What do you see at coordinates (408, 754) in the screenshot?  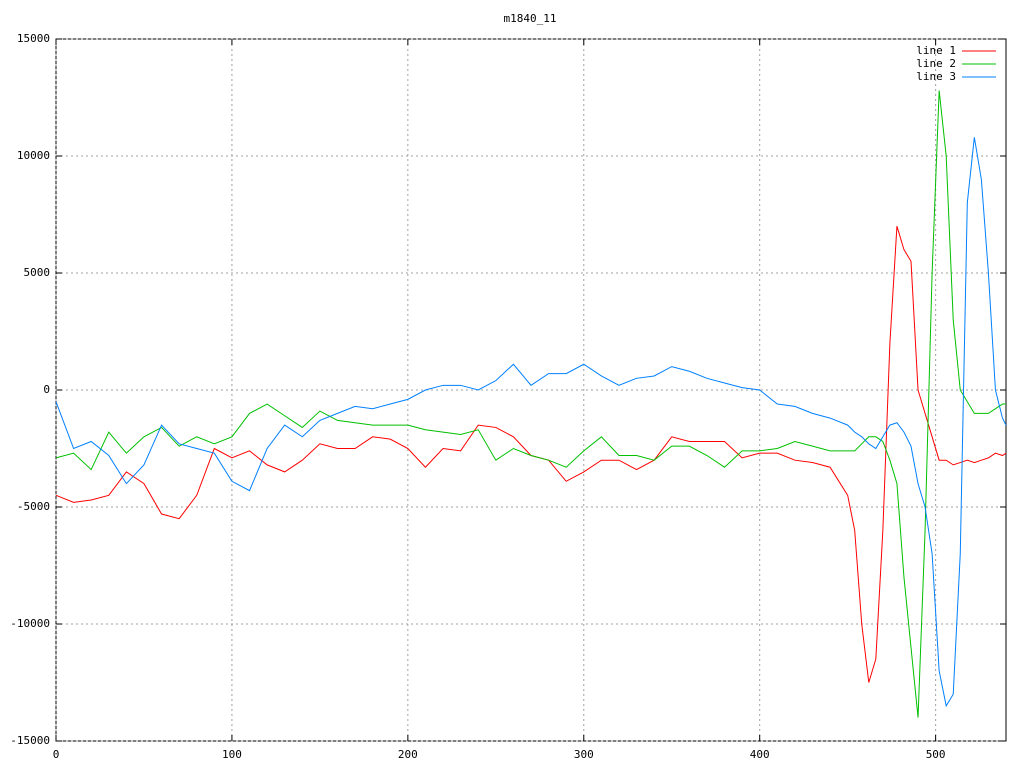 I see `x-tick-label: 200` at bounding box center [408, 754].